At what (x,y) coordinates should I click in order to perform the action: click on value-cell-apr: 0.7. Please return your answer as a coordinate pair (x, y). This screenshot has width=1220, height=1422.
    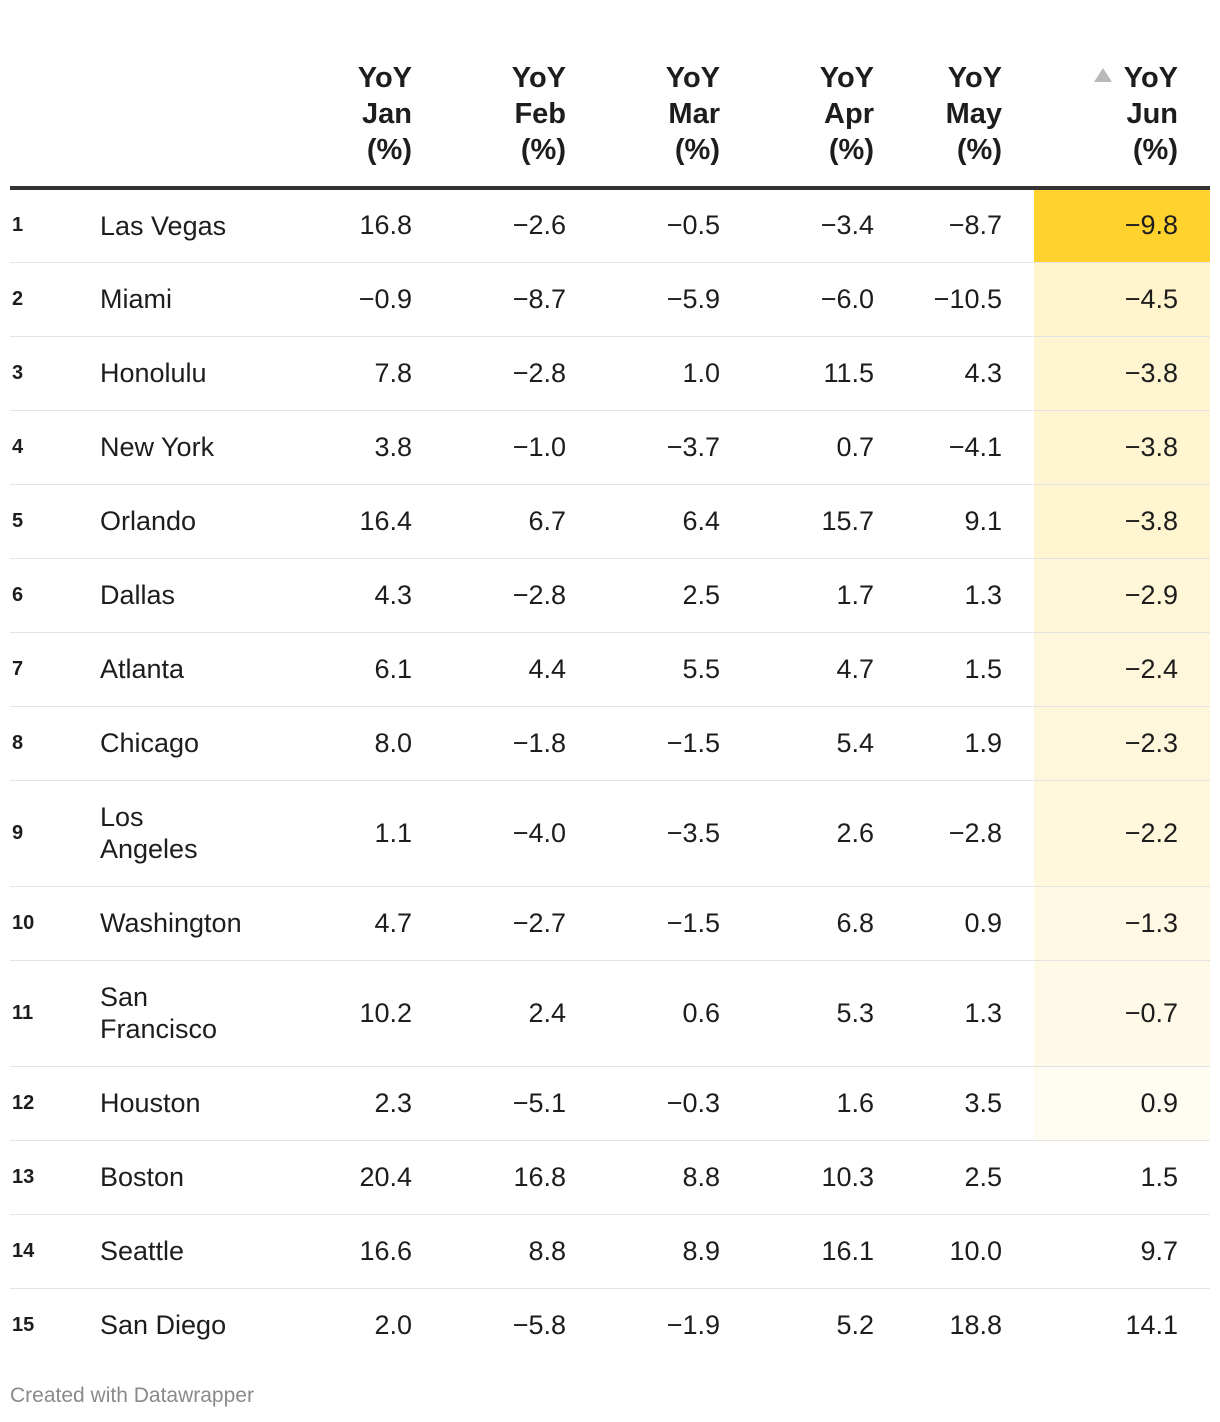
    Looking at the image, I should click on (797, 447).